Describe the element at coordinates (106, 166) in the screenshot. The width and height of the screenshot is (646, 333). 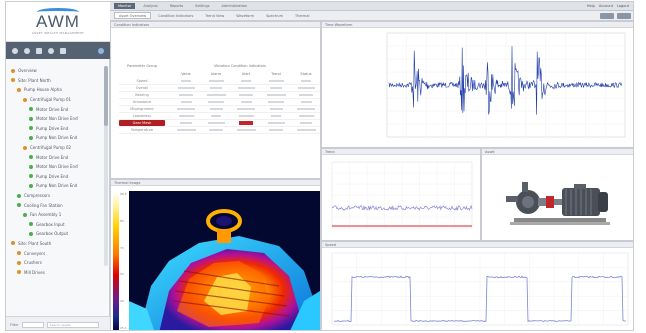
I see `tree-scrollbar` at that location.